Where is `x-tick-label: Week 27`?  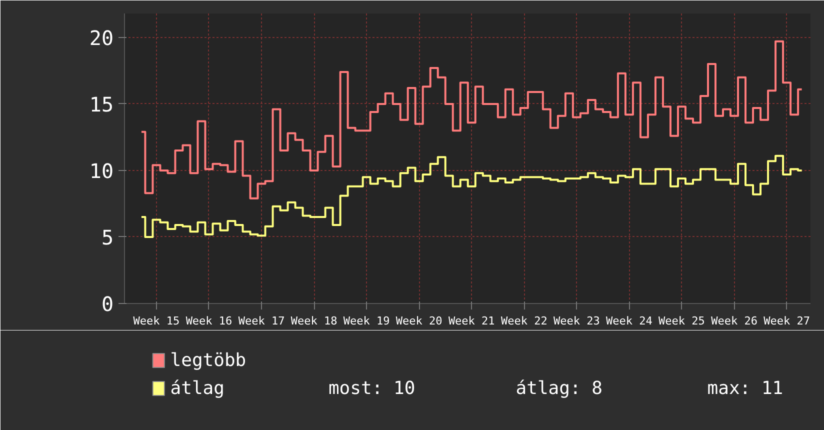
x-tick-label: Week 27 is located at coordinates (787, 321).